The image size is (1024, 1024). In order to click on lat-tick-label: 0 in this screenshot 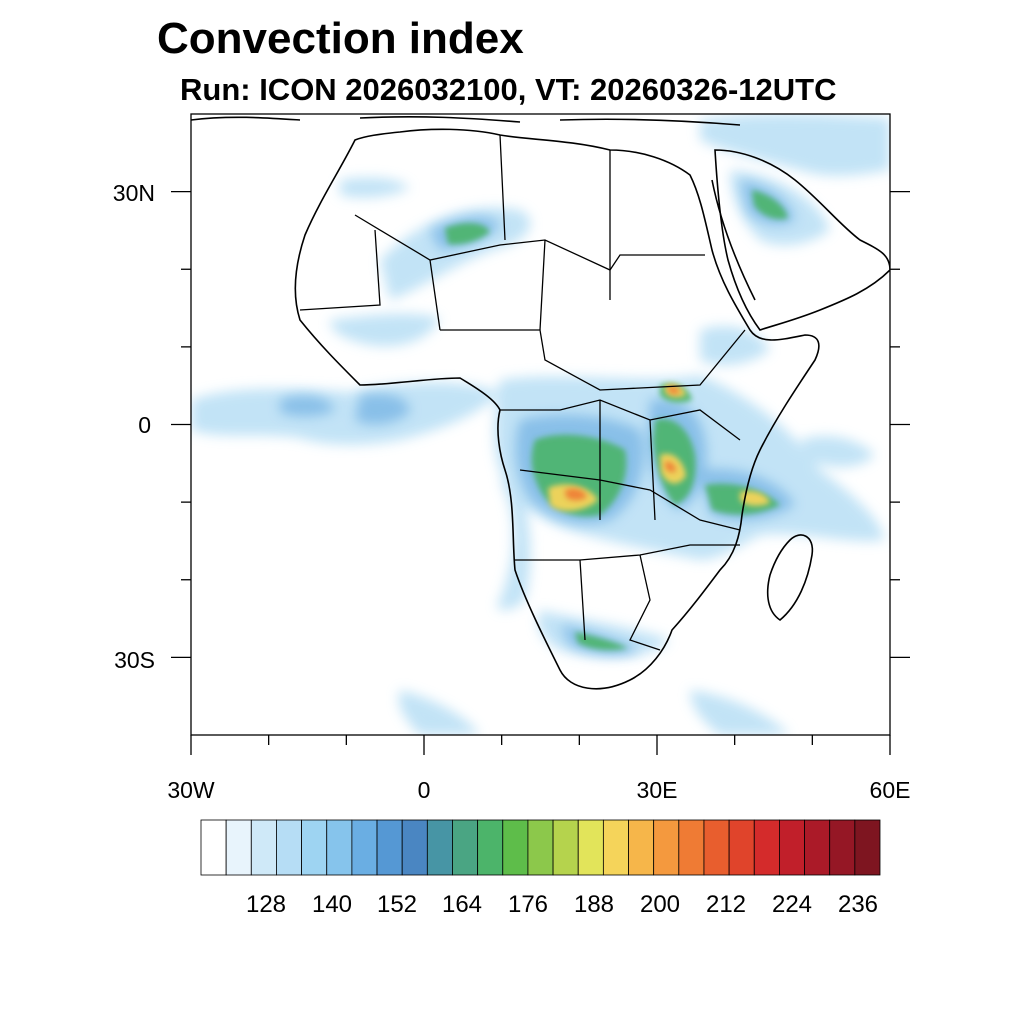, I will do `click(144, 425)`.